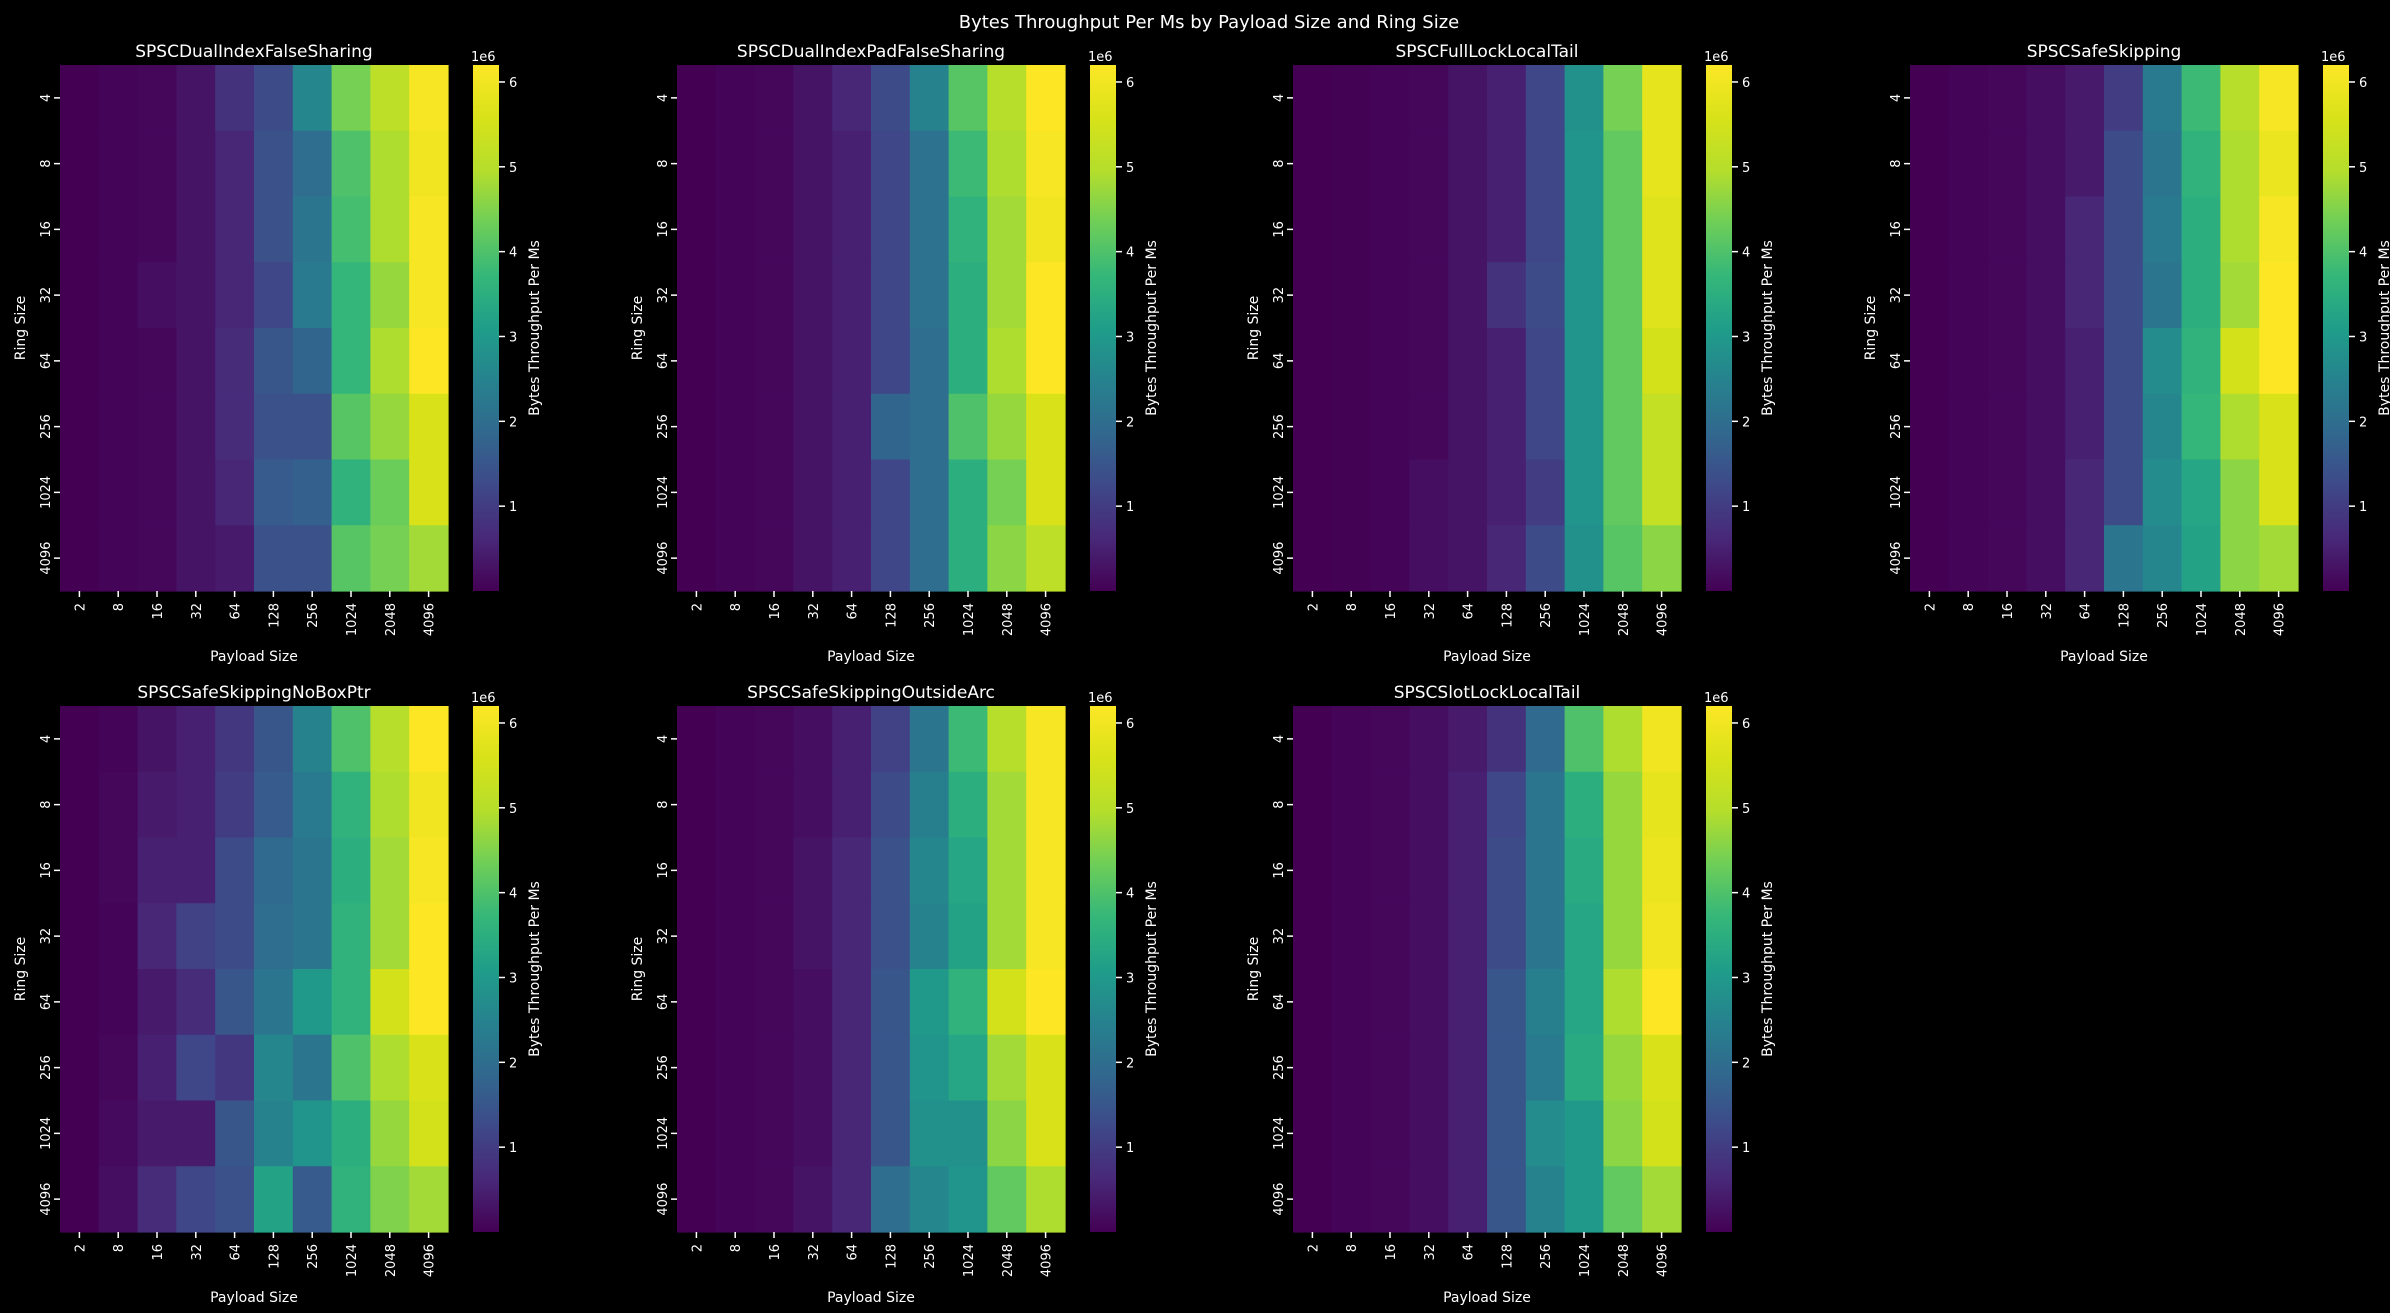  I want to click on x-tick-label: 8, so click(736, 1248).